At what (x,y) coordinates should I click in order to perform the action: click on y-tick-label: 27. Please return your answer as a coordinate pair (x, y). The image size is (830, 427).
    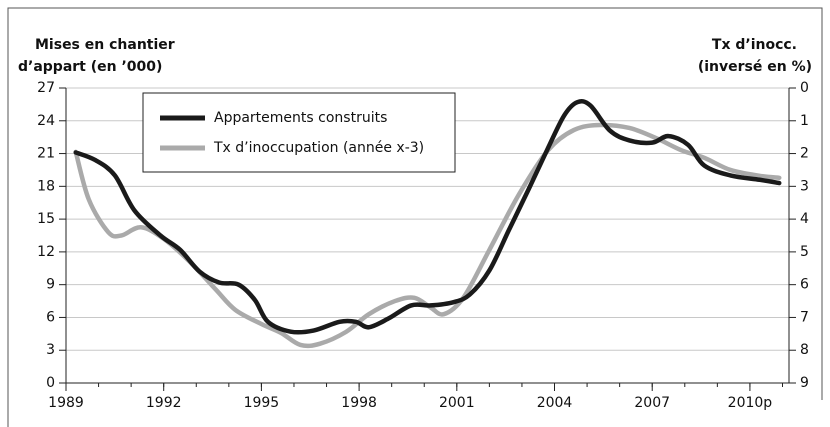
    Looking at the image, I should click on (46, 88).